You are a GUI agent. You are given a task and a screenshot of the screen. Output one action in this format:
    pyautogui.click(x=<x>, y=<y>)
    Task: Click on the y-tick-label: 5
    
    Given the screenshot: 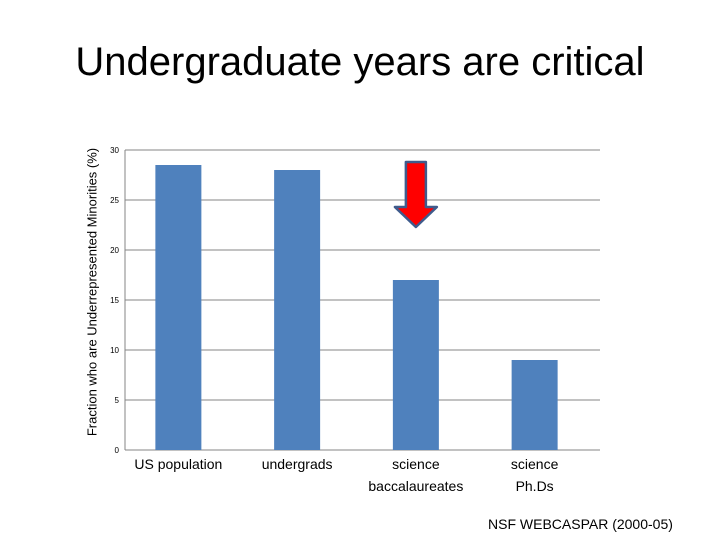 What is the action you would take?
    pyautogui.click(x=117, y=400)
    